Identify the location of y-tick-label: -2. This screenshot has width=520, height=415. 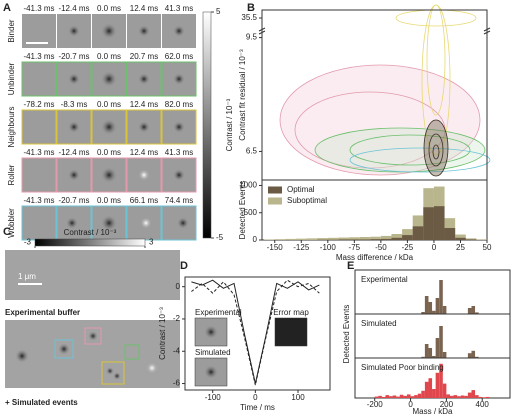
(177, 318).